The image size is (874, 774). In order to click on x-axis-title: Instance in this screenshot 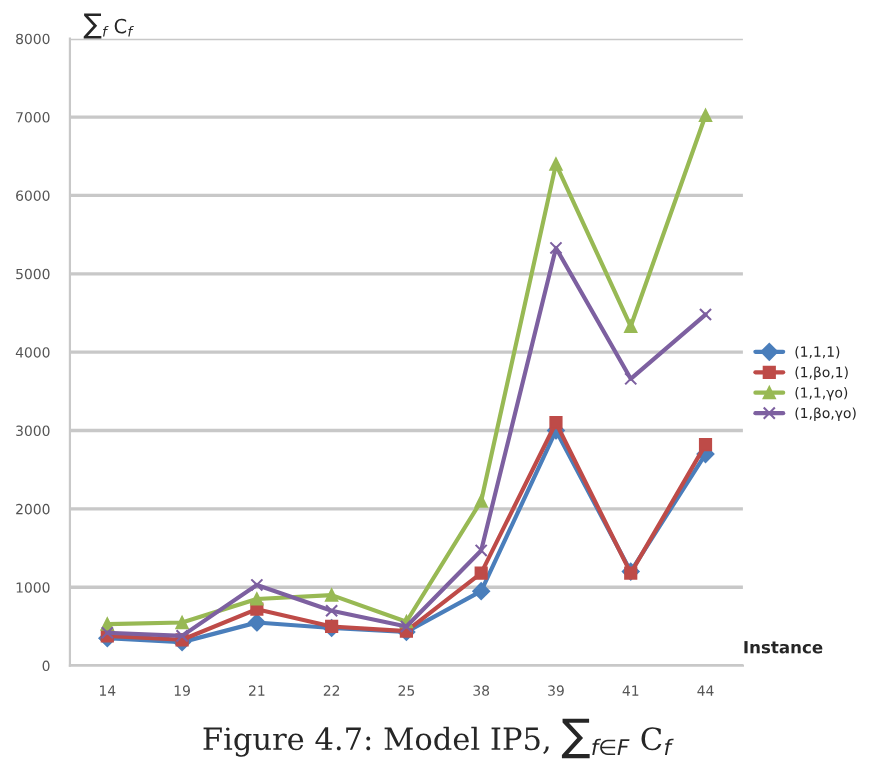, I will do `click(783, 647)`.